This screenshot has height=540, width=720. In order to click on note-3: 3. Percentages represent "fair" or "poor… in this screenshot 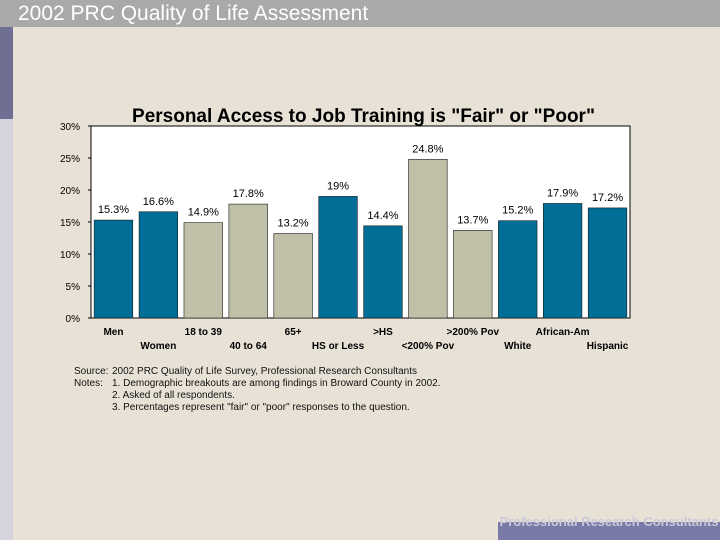, I will do `click(261, 407)`.